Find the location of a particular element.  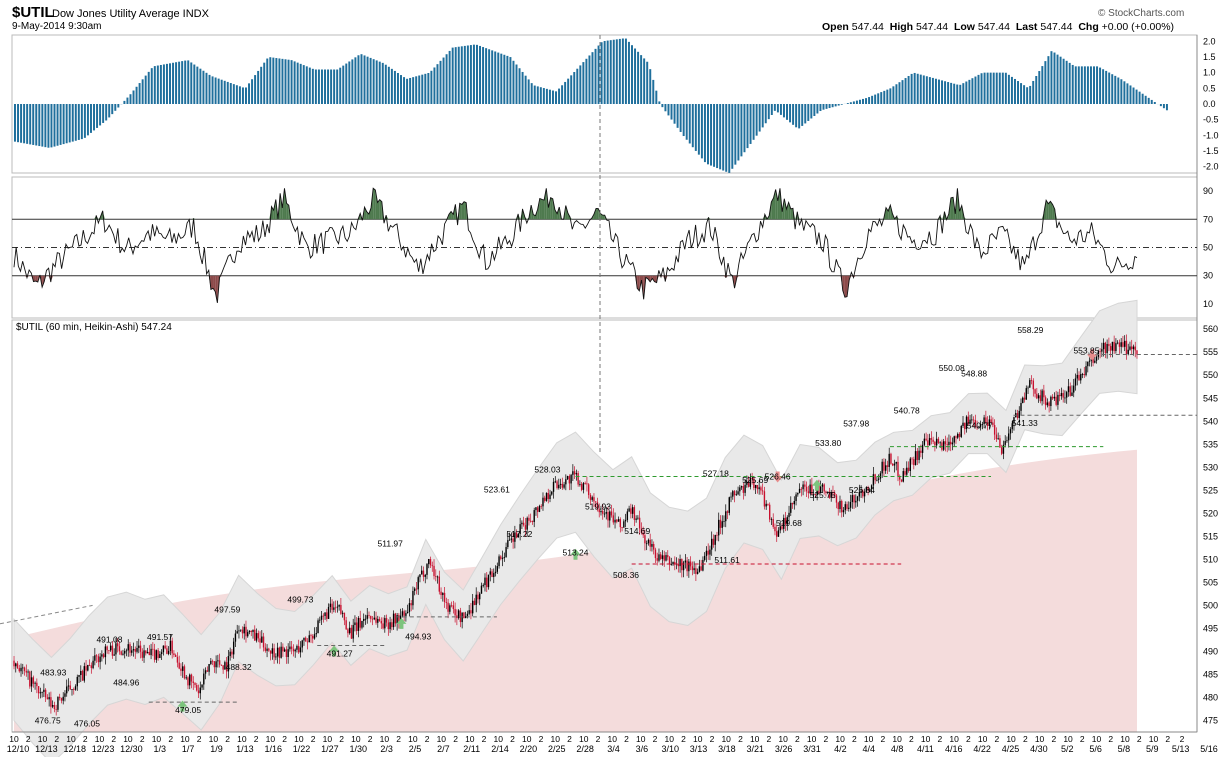

chart-datetime: 9-May-2014 9:30am is located at coordinates (57, 26).